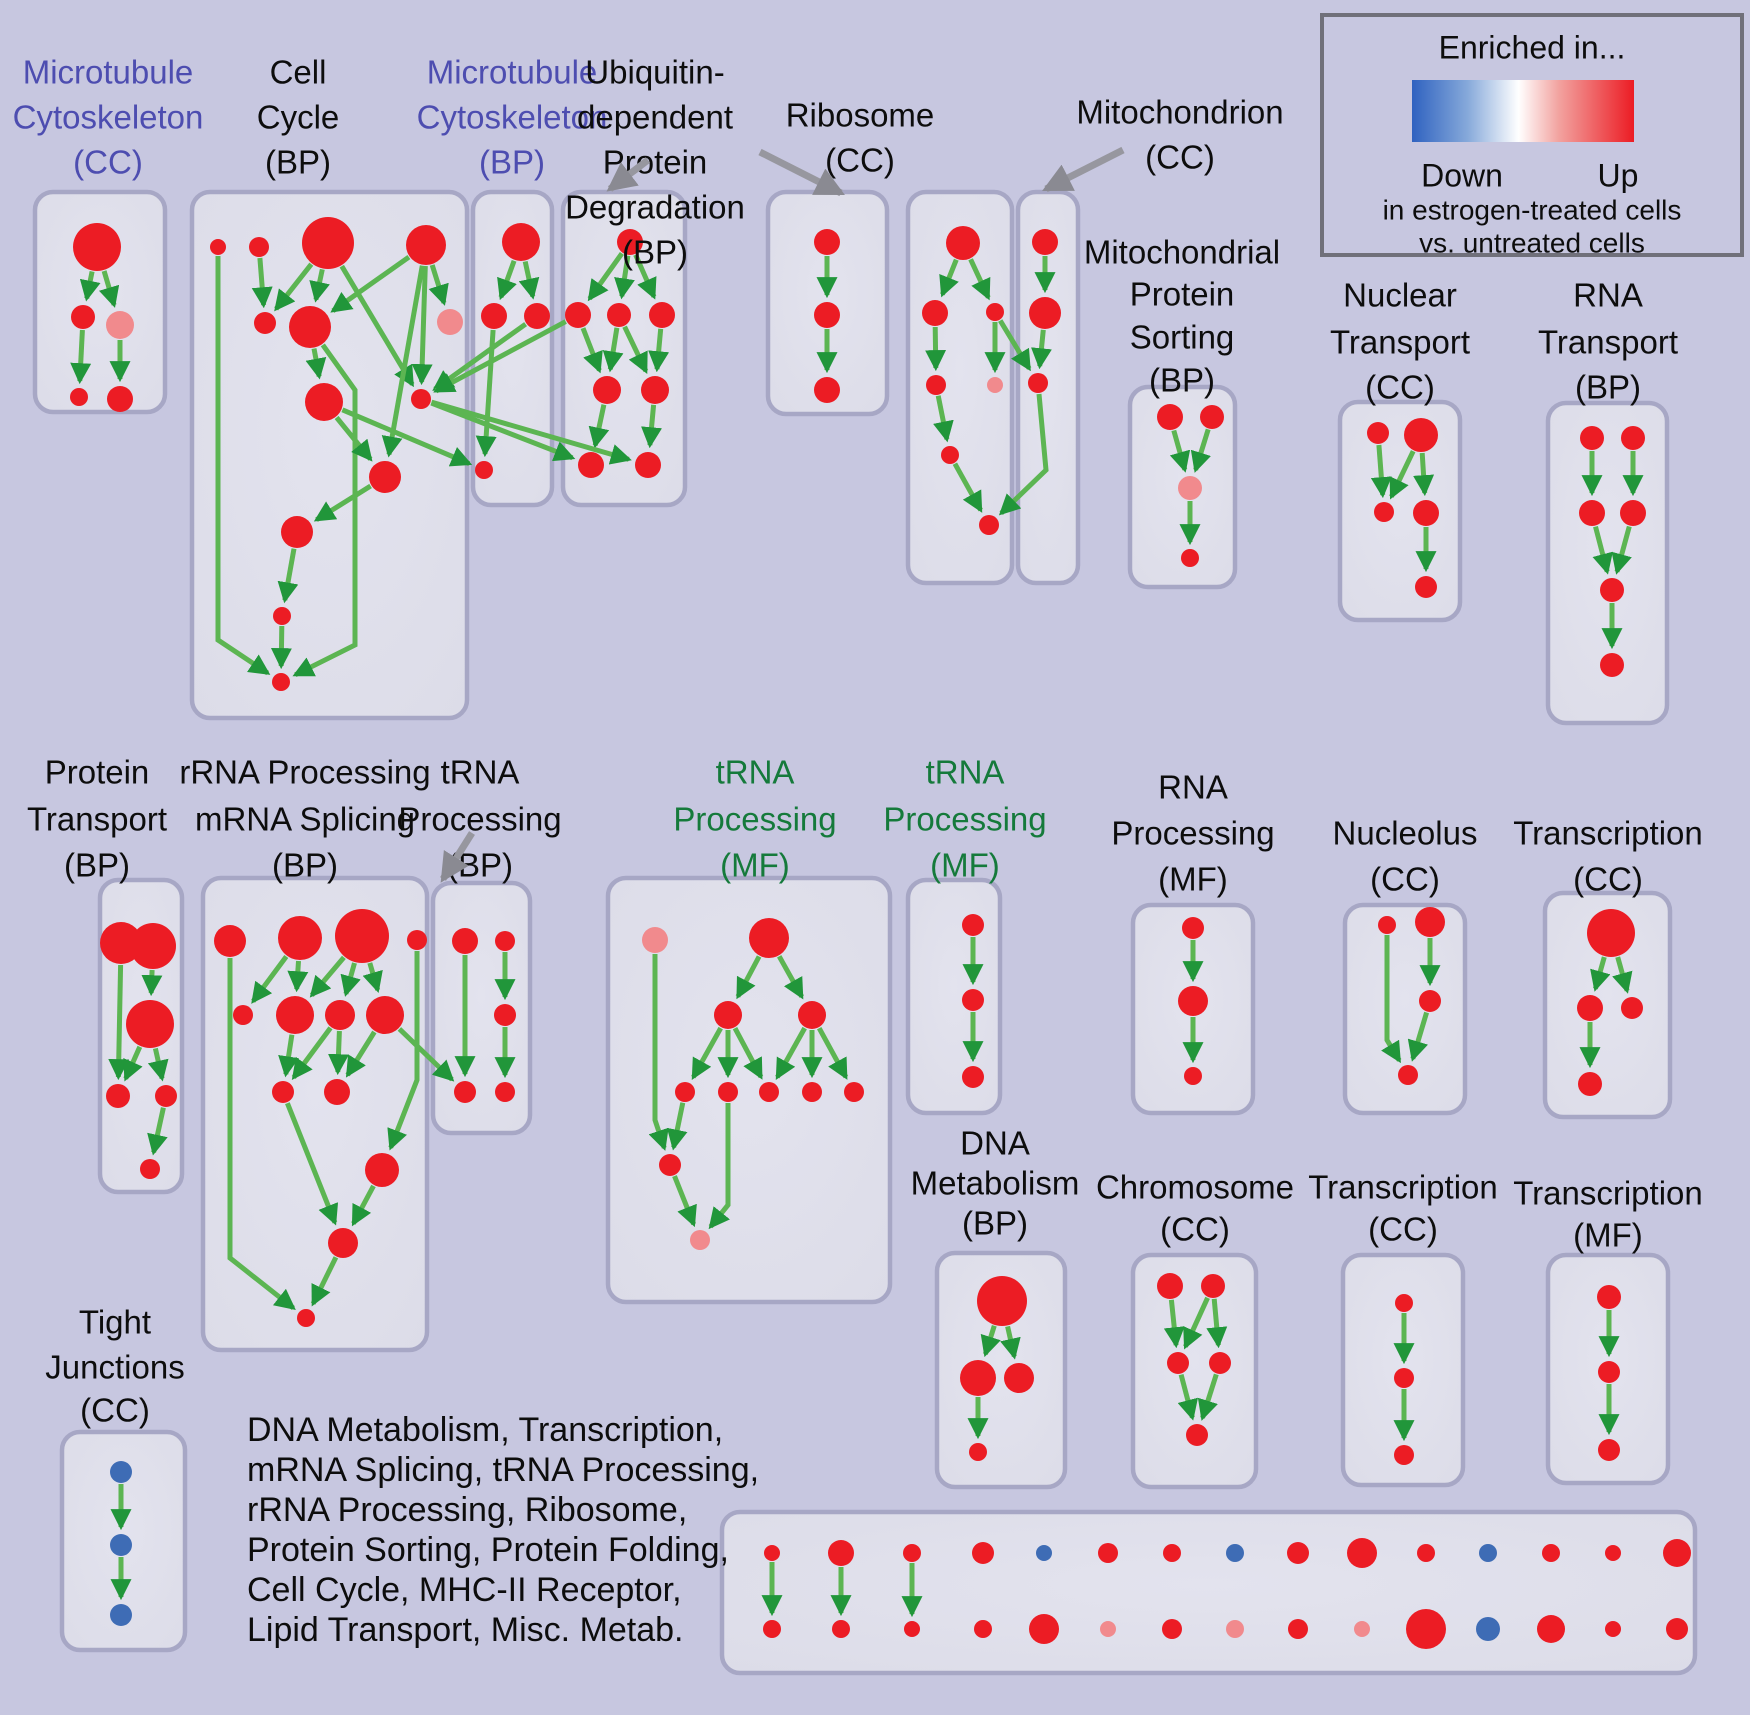  I want to click on note-line-4: Protein Sorting, Protein Folding,, so click(488, 1550).